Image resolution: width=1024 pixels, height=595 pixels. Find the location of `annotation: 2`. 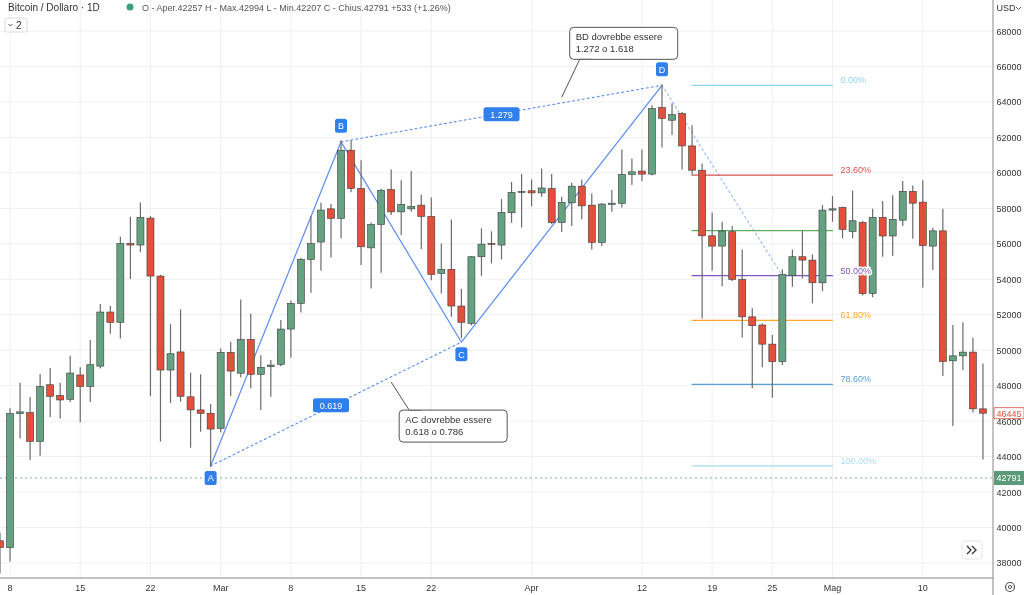

annotation: 2 is located at coordinates (19, 25).